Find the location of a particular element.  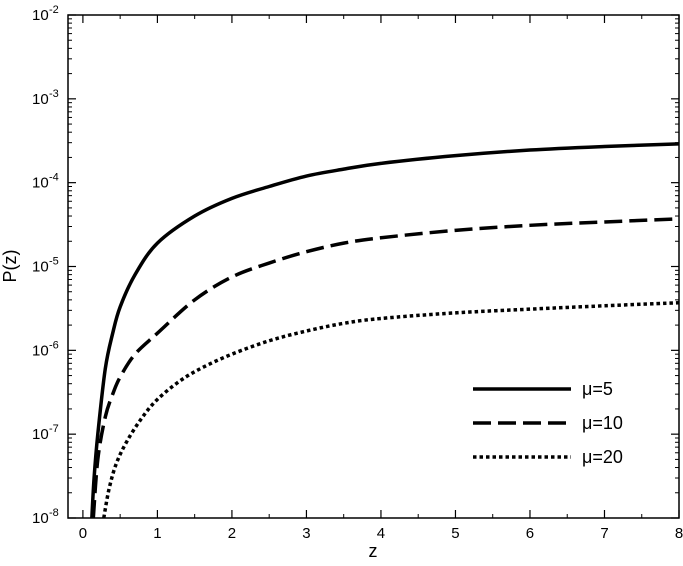

y-tick-exponent: -2 is located at coordinates (54, 10).